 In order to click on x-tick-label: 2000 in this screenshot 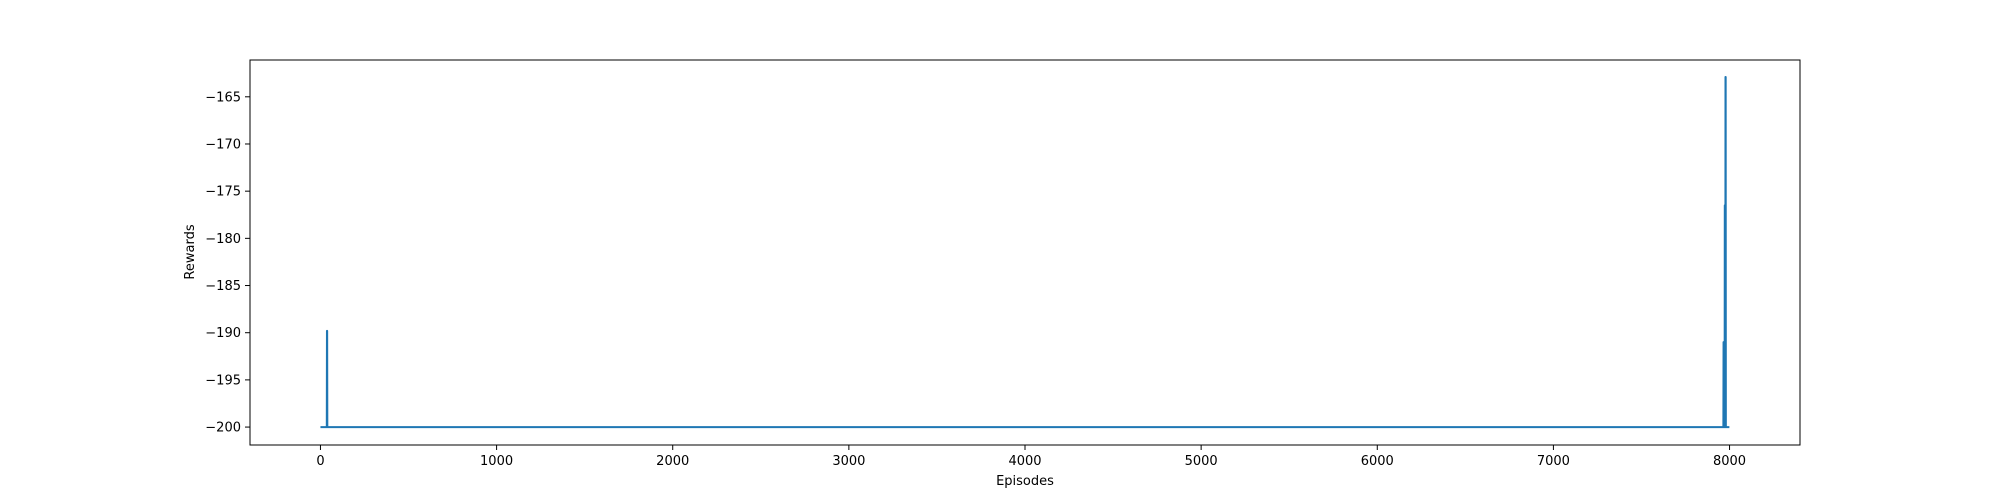, I will do `click(672, 461)`.